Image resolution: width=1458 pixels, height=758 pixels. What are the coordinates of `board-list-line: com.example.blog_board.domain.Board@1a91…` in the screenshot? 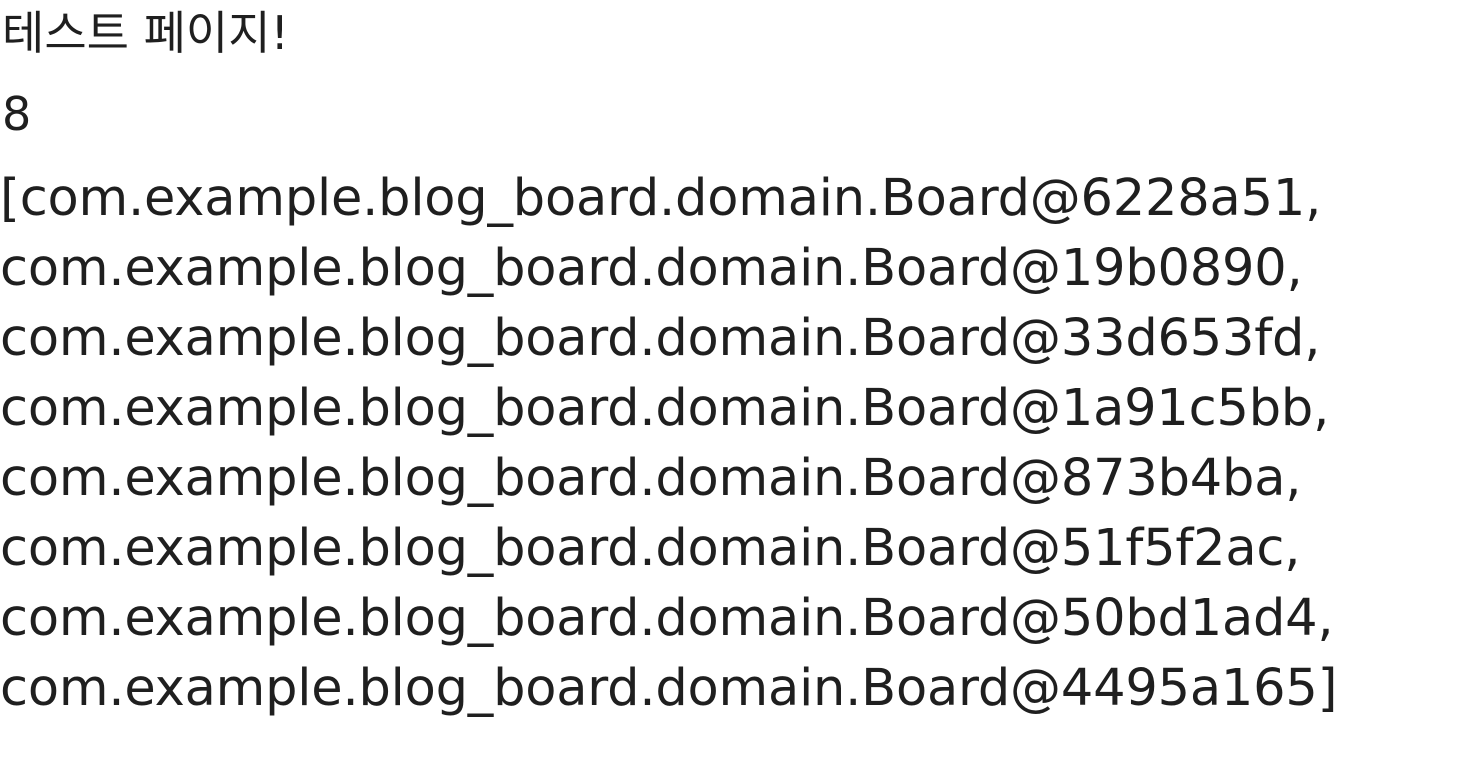 It's located at (665, 408).